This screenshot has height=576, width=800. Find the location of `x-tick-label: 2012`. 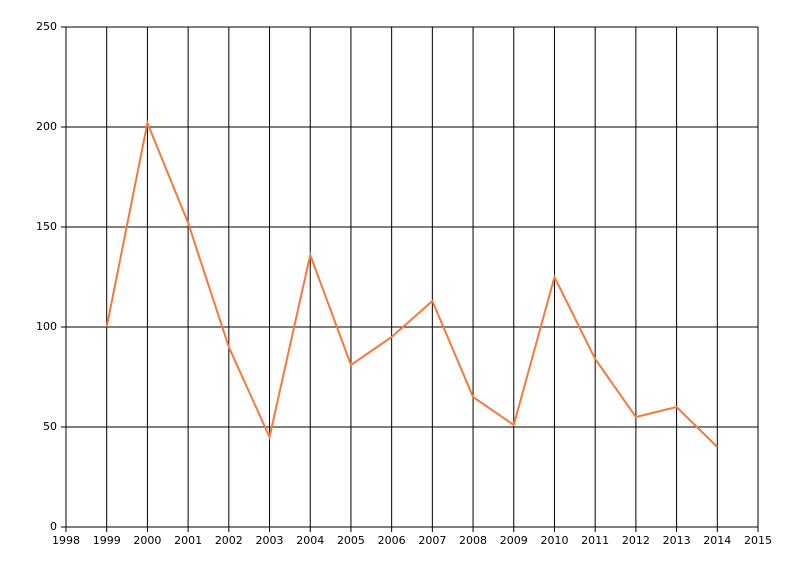

x-tick-label: 2012 is located at coordinates (636, 540).